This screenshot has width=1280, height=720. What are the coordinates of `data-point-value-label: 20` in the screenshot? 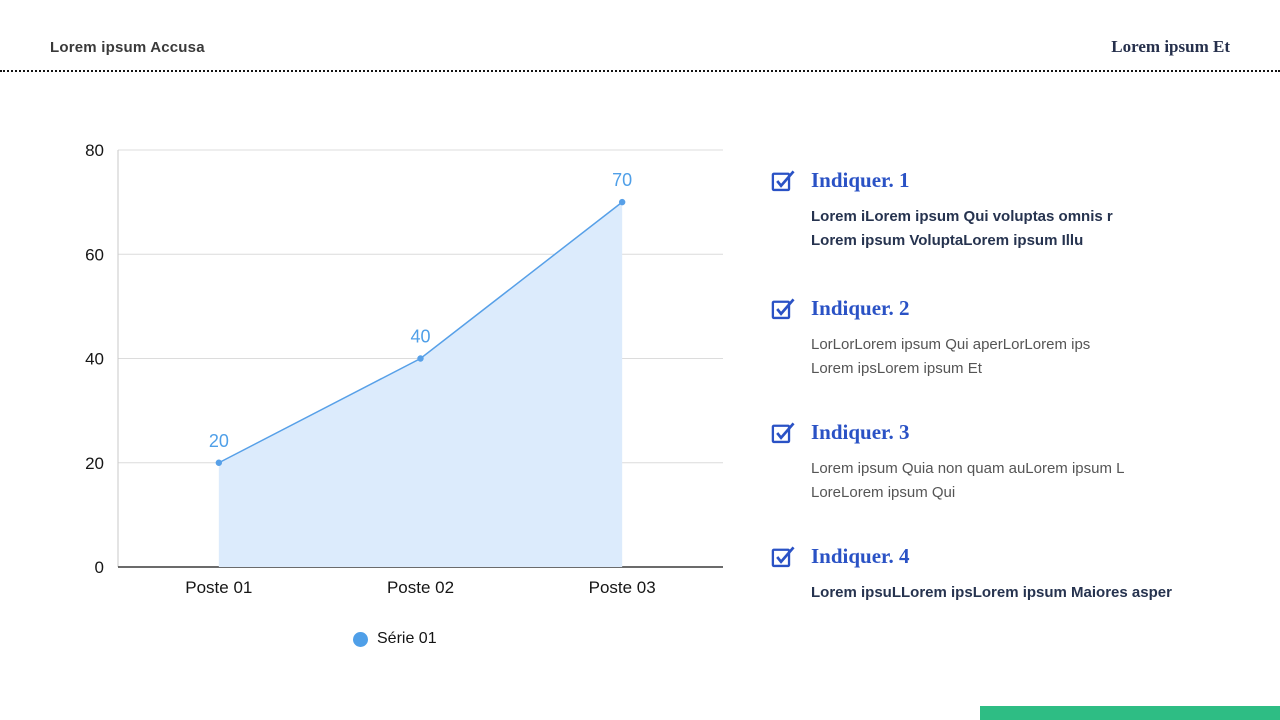 It's located at (219, 441).